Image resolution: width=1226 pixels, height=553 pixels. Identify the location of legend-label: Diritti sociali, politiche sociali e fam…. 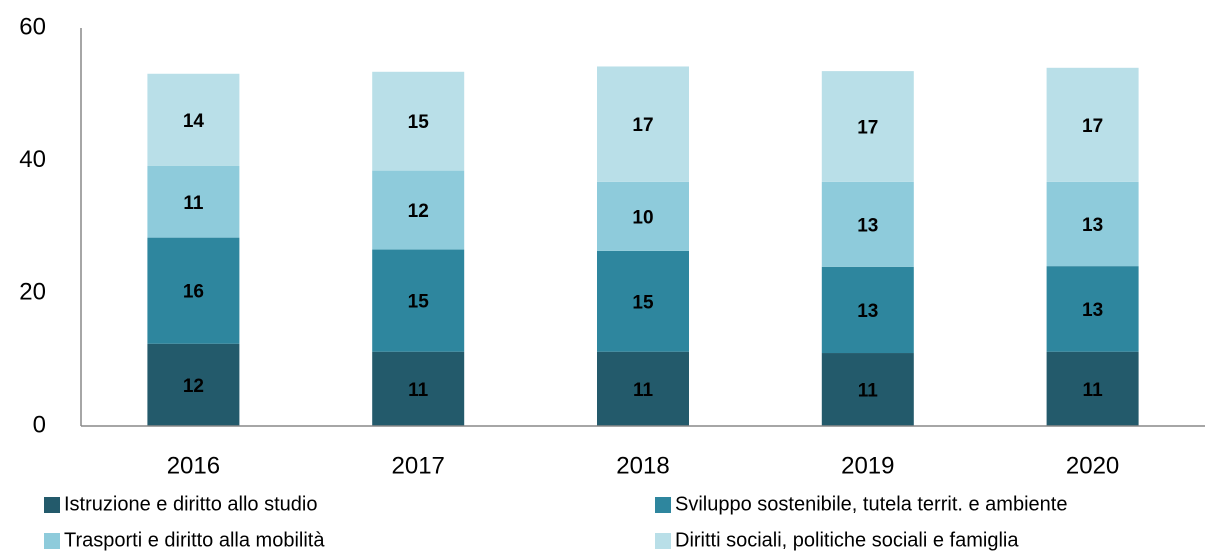
(847, 540).